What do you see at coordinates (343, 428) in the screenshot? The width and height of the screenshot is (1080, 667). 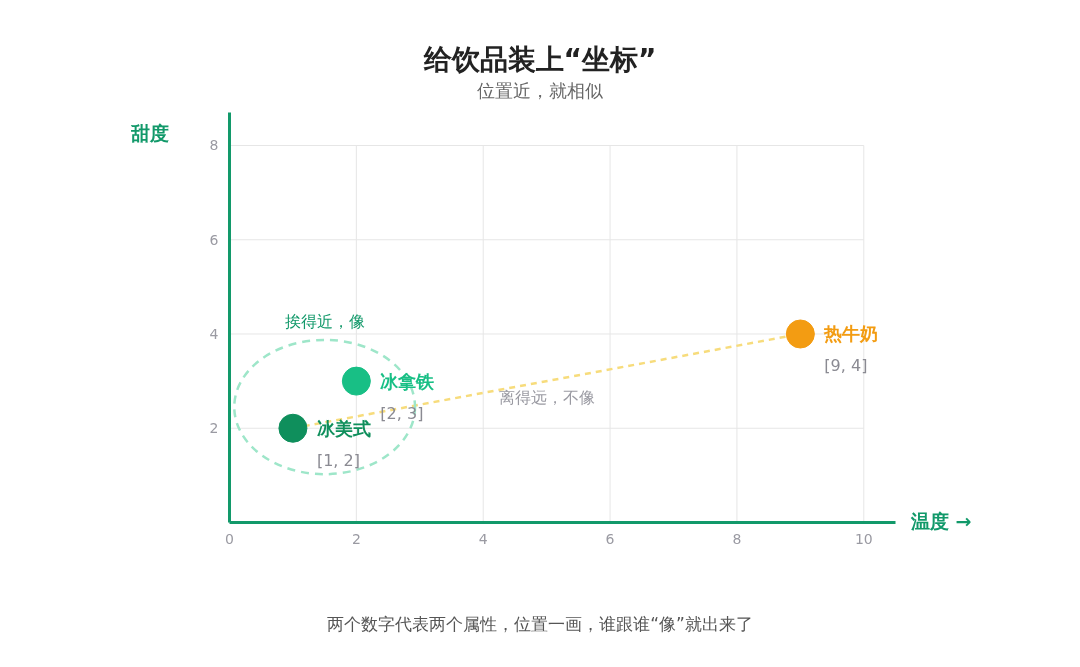 I see `series-label: 冰美式` at bounding box center [343, 428].